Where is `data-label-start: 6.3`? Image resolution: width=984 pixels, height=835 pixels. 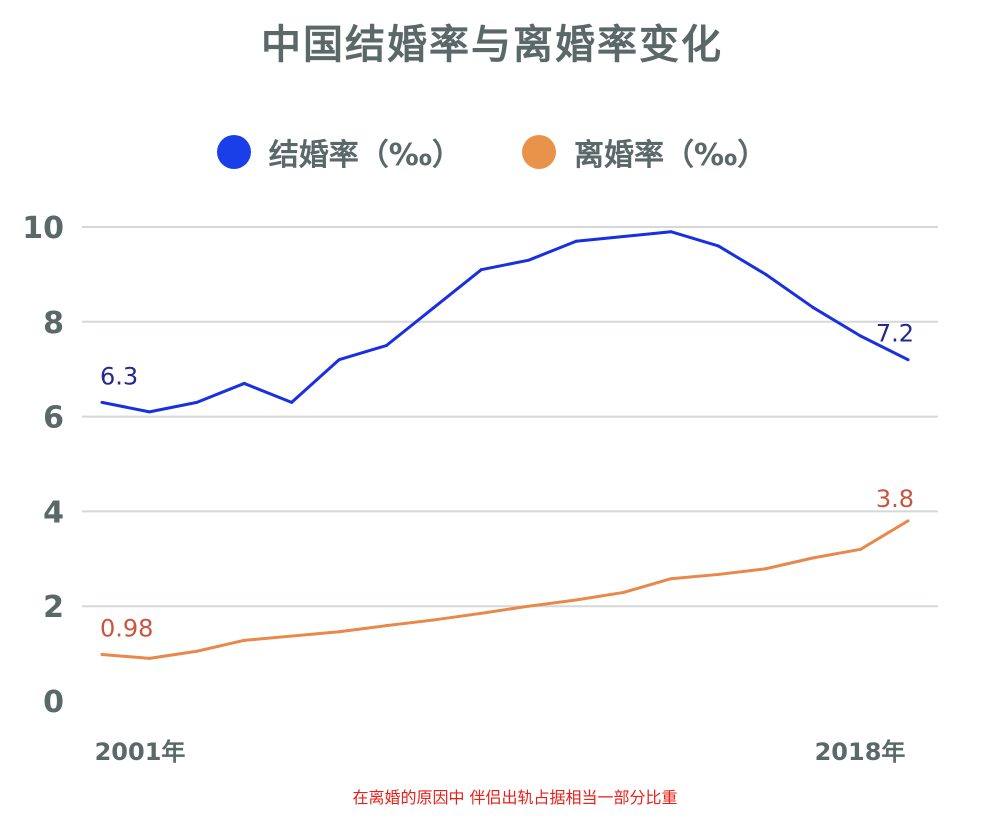
data-label-start: 6.3 is located at coordinates (119, 376).